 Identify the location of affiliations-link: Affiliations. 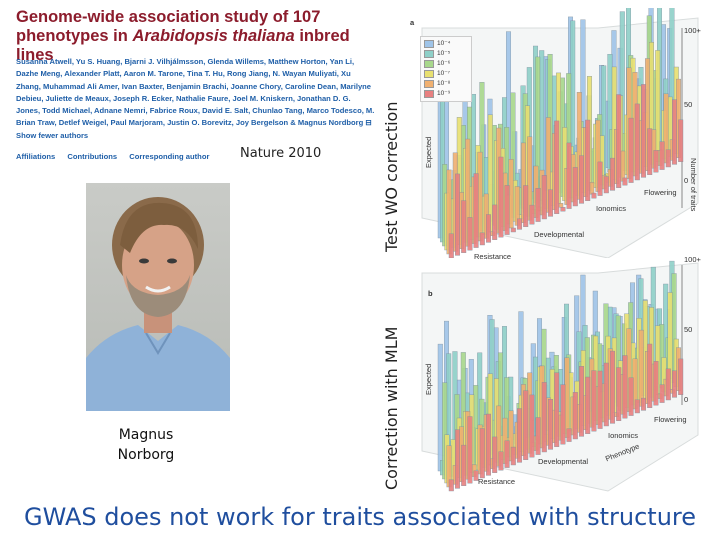
(36, 156).